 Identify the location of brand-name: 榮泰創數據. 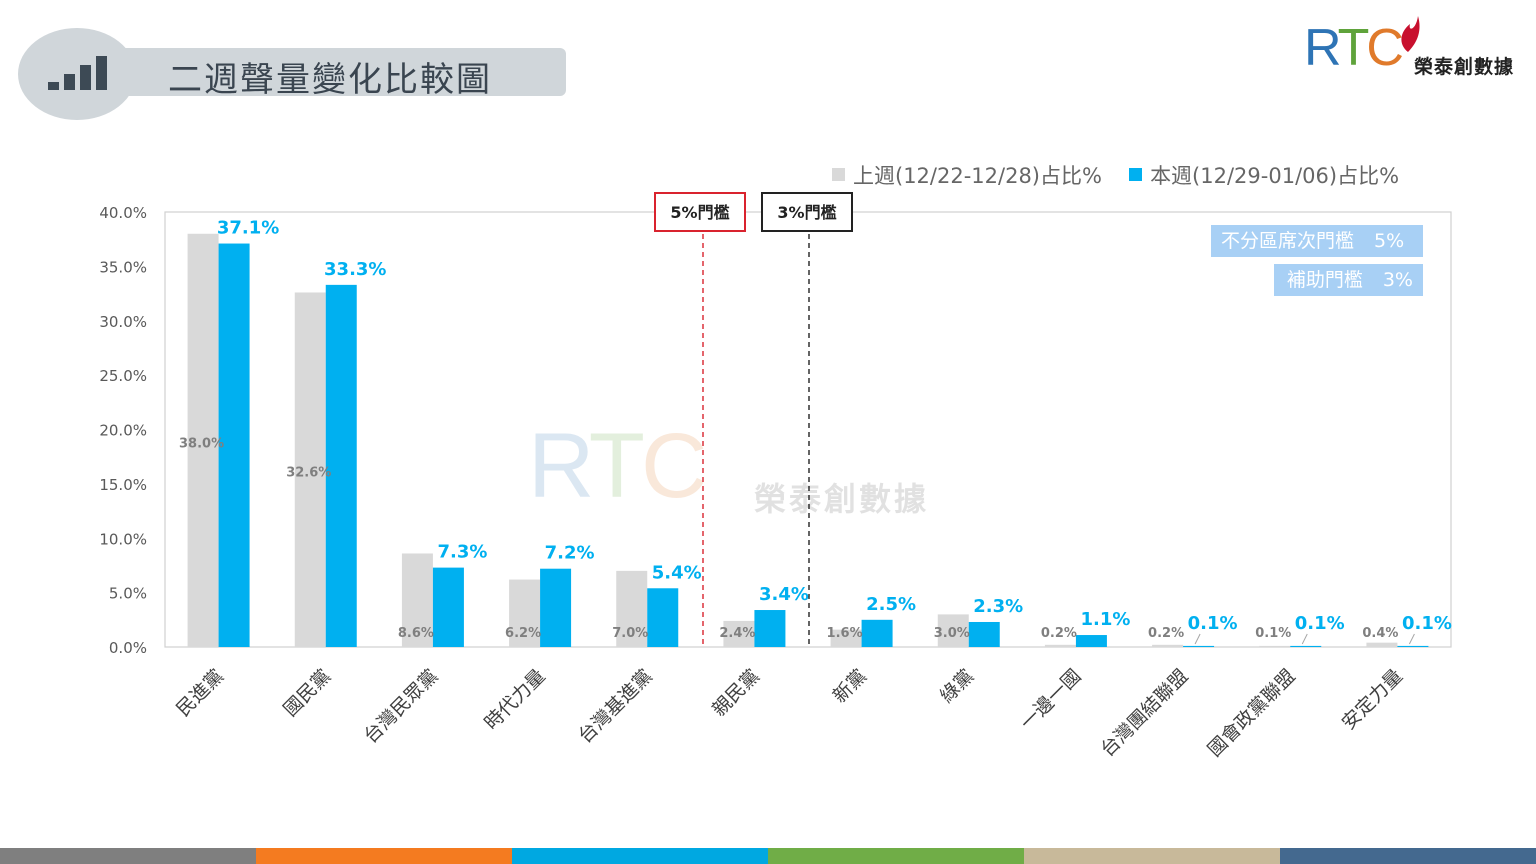
(1464, 67).